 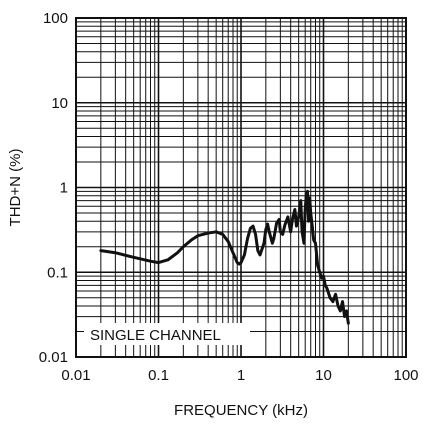 I want to click on y-tick-label: 1, so click(x=64, y=188).